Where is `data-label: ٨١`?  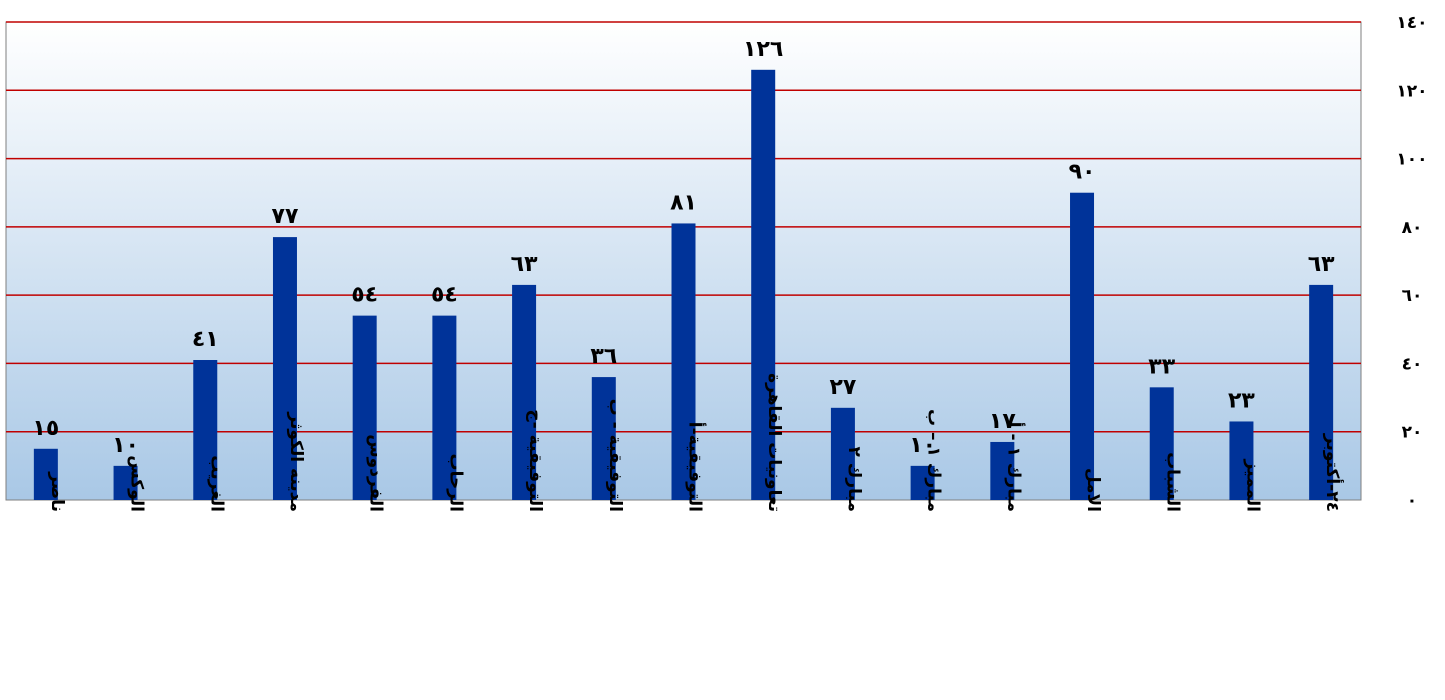 data-label: ٨١ is located at coordinates (683, 202).